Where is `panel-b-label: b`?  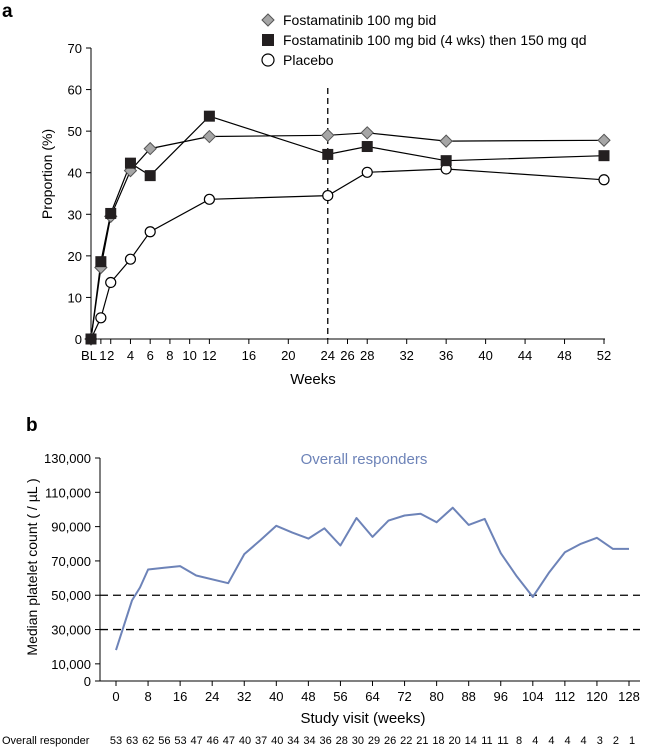
panel-b-label: b is located at coordinates (32, 425).